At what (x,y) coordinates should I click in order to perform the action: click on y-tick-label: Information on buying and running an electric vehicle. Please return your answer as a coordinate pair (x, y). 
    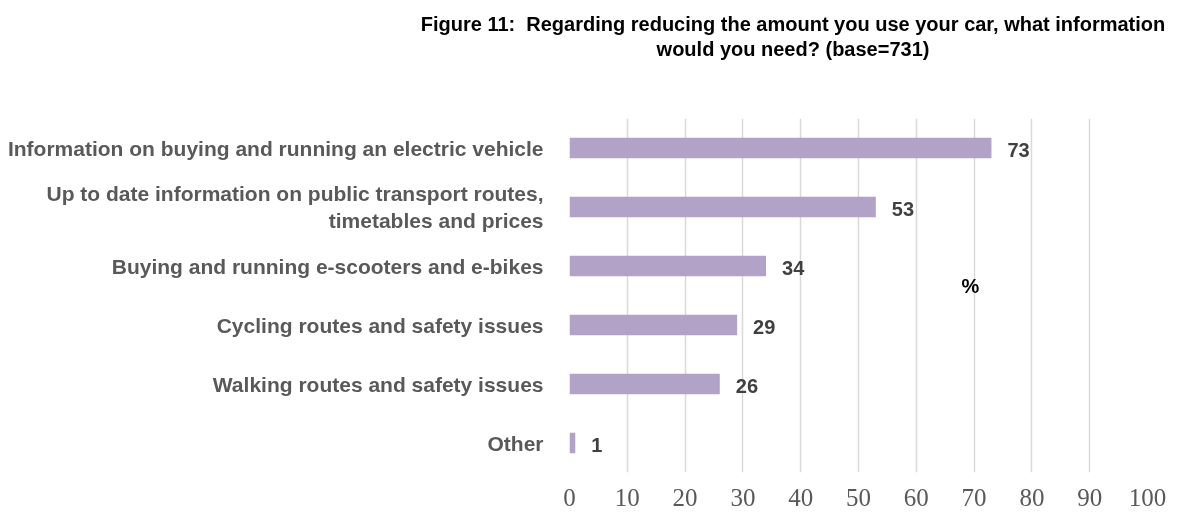
    Looking at the image, I should click on (275, 148).